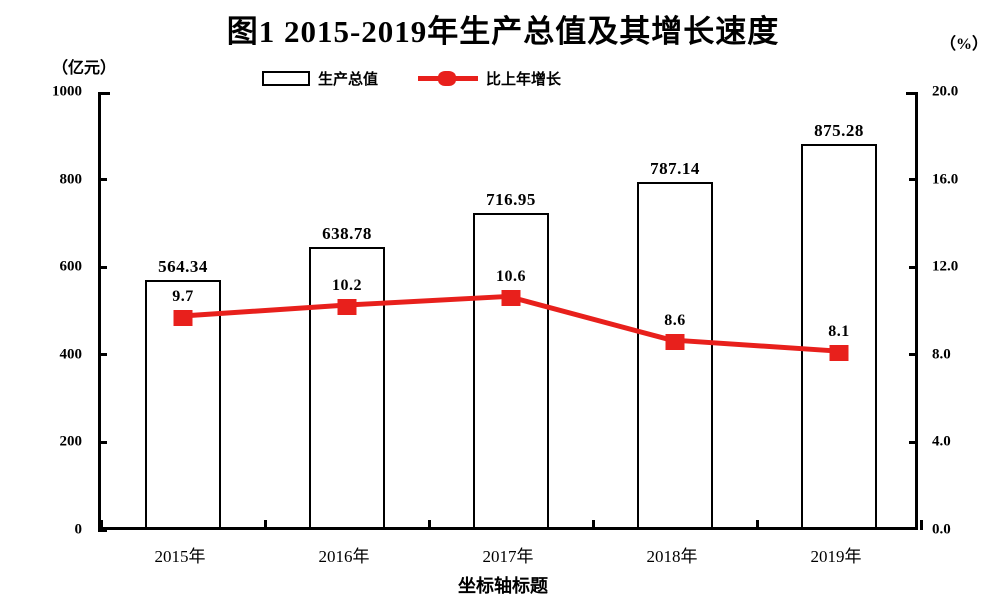 This screenshot has width=1006, height=606. Describe the element at coordinates (348, 79) in the screenshot. I see `legend-label-bar: 生产总值` at that location.